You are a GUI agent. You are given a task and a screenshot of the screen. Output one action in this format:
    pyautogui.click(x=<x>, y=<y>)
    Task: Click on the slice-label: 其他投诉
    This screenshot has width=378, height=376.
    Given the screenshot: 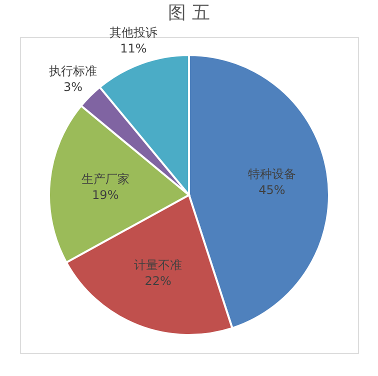 What is the action you would take?
    pyautogui.click(x=133, y=33)
    